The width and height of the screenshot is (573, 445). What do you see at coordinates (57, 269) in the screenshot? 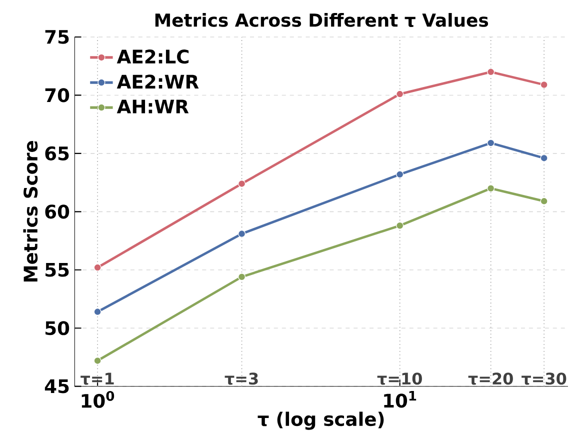
I see `y-tick-label: 55` at bounding box center [57, 269].